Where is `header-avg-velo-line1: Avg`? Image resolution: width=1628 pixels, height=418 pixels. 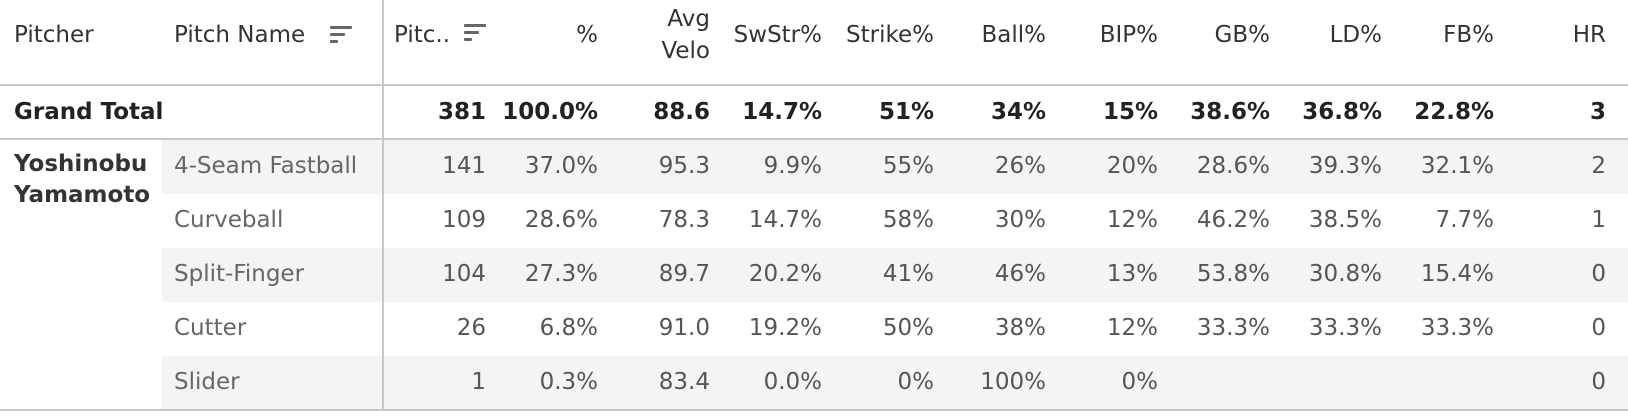 header-avg-velo-line1: Avg is located at coordinates (688, 19).